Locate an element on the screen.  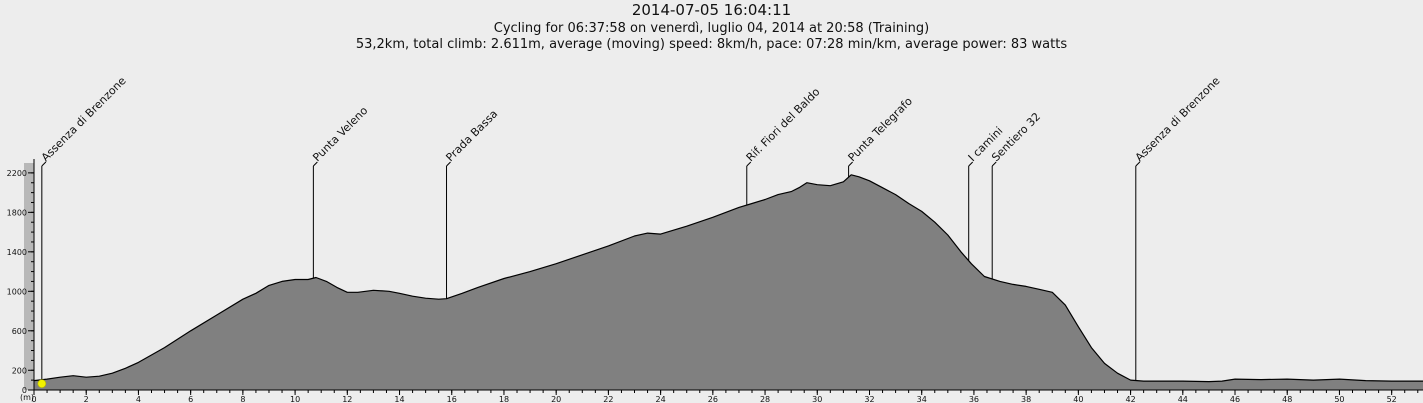
y-tick-label: 200 is located at coordinates (19, 370).